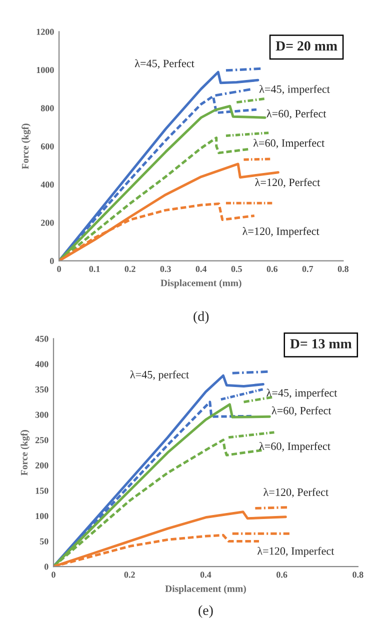 This screenshot has height=633, width=369. What do you see at coordinates (307, 46) in the screenshot?
I see `annotation: D= 20 mm` at bounding box center [307, 46].